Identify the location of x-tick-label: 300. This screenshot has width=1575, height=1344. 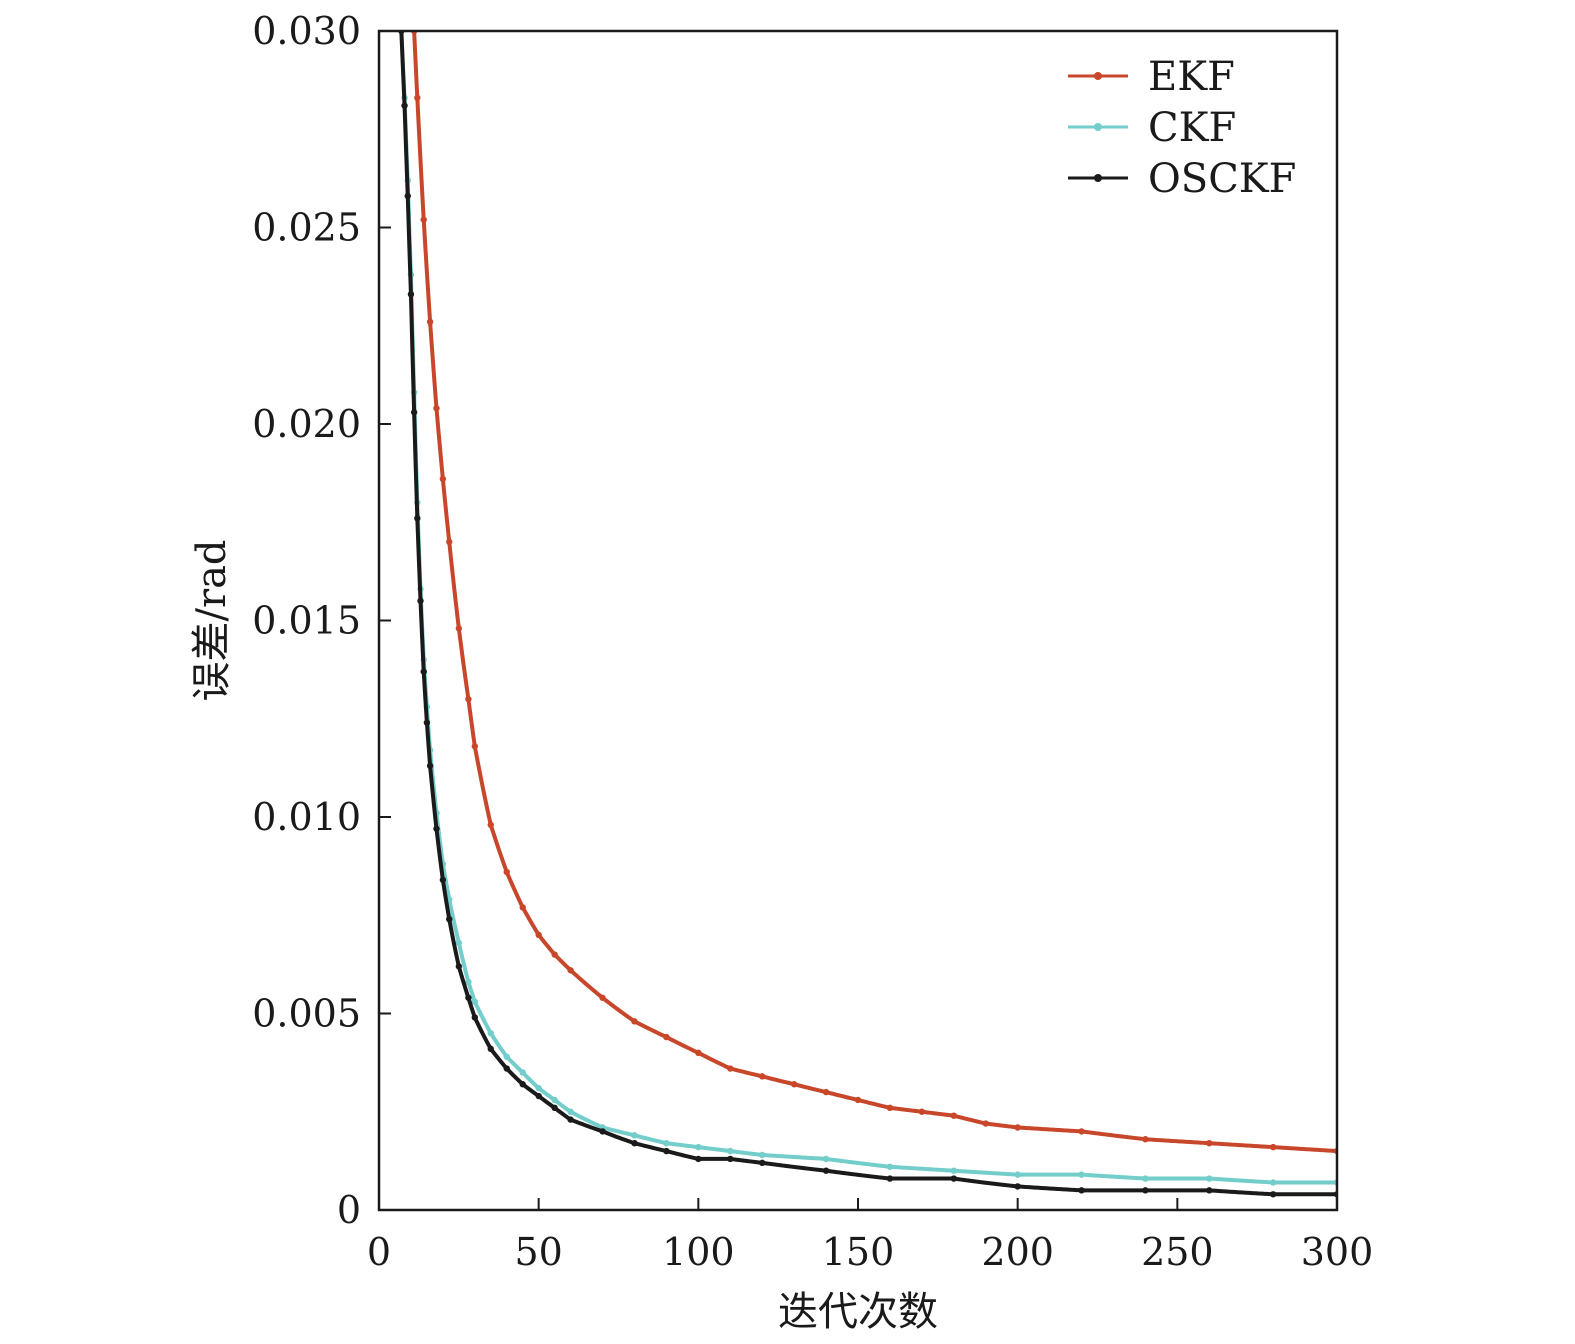
(1337, 1252).